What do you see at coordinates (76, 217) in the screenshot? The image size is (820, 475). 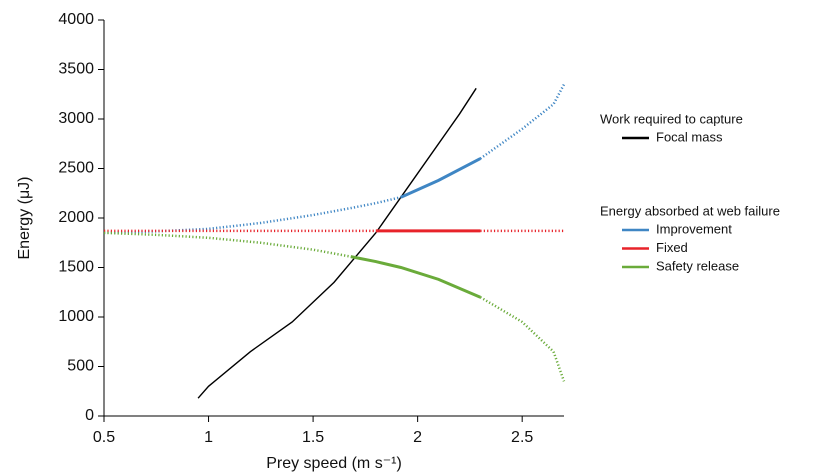 I see `y-tick-label: 2000` at bounding box center [76, 217].